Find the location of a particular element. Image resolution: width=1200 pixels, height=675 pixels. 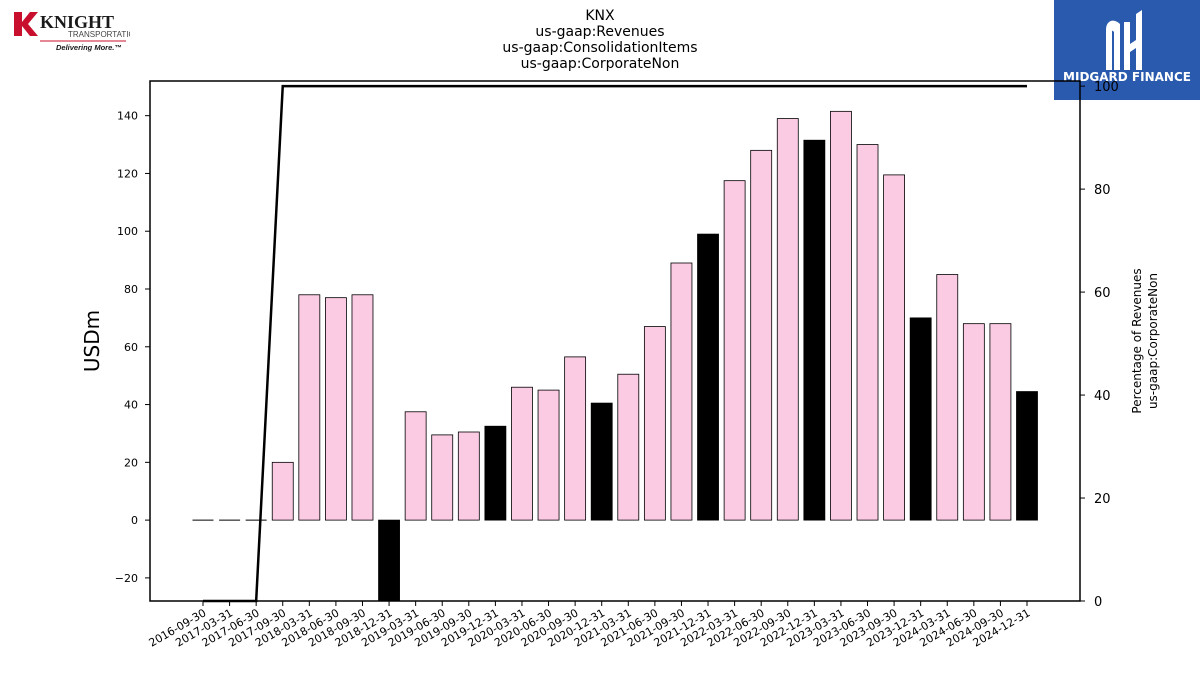

y2-tick-label: 80 is located at coordinates (1102, 190).